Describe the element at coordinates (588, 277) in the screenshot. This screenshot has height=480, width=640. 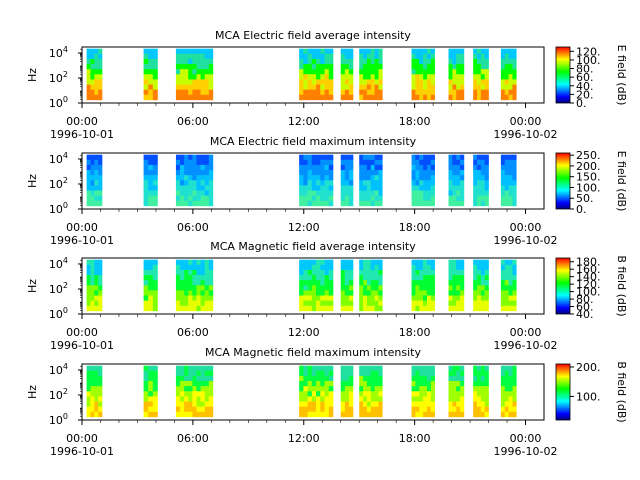
I see `colorbar-tick-label: 140.` at that location.